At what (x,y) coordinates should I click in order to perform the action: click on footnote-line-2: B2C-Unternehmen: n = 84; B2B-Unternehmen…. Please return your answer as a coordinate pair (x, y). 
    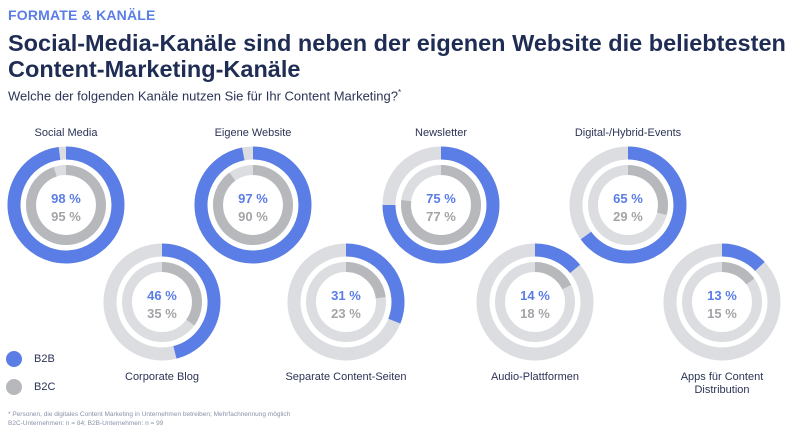
    Looking at the image, I should click on (86, 423).